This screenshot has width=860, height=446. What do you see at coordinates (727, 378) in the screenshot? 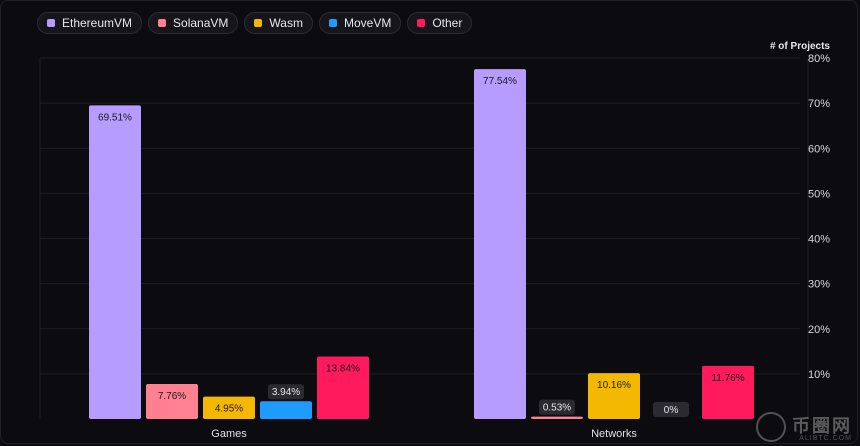
I see `data-label: 11.76%` at bounding box center [727, 378].